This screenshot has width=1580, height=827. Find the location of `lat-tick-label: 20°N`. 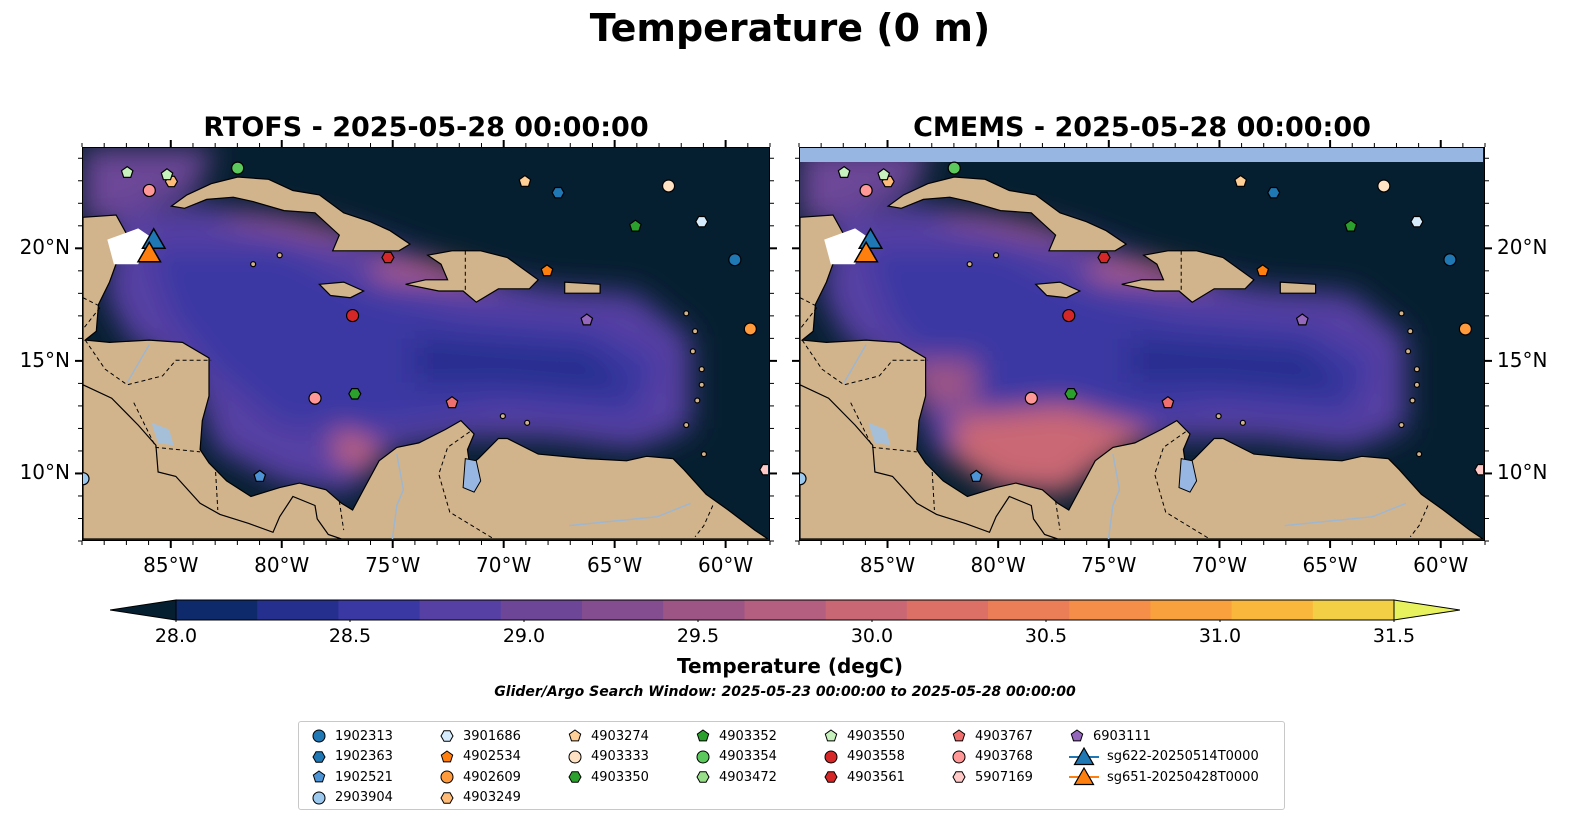

lat-tick-label: 20°N is located at coordinates (1522, 247).